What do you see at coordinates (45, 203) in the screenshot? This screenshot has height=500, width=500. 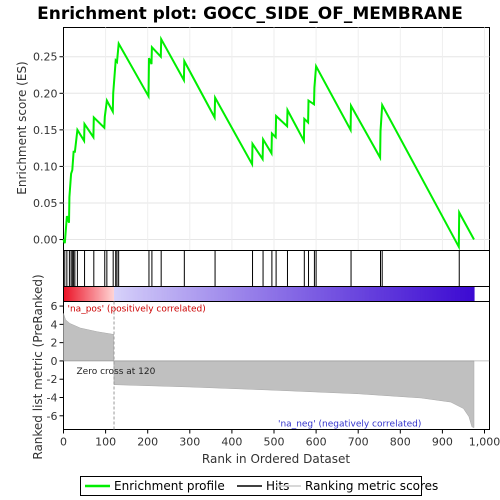 I see `es-tick-label: 0.05` at bounding box center [45, 203].